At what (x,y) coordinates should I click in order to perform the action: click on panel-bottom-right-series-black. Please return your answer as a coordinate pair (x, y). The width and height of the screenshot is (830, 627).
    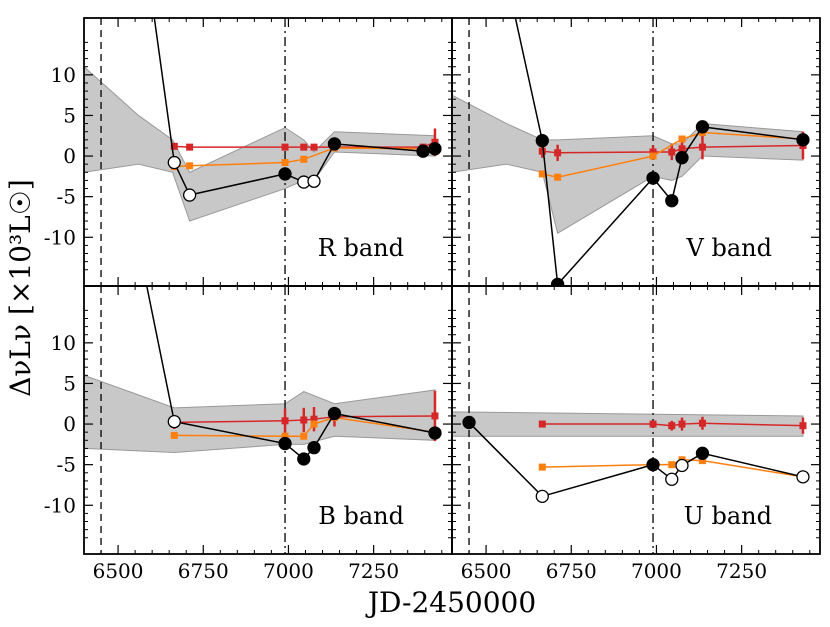
    Looking at the image, I should click on (636, 459).